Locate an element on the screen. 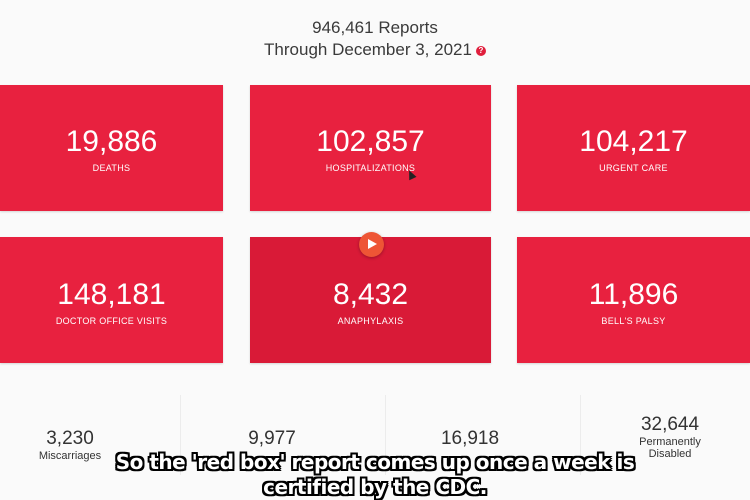 This screenshot has width=750, height=500. stat-3-value: 16,918 is located at coordinates (470, 438).